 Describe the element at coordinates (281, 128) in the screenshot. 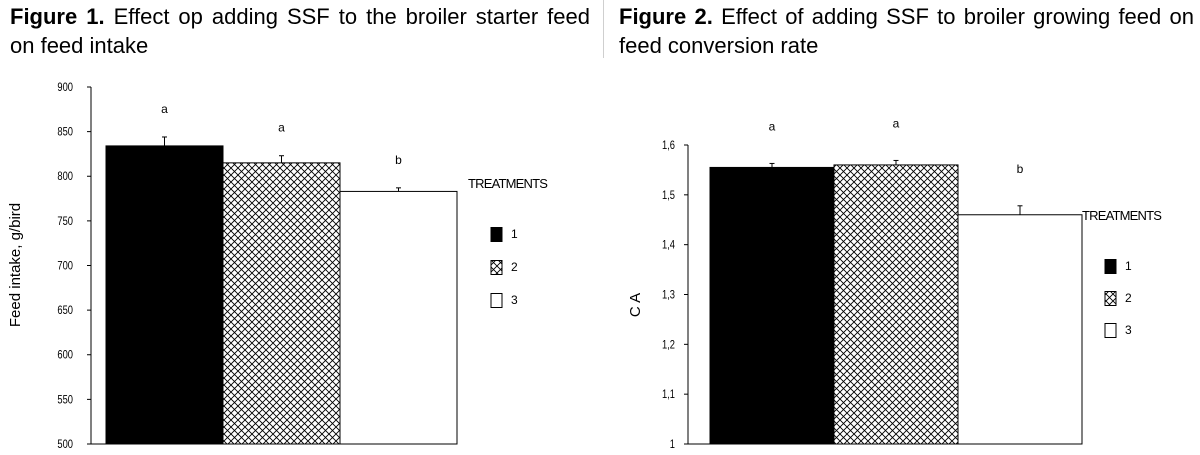

I see `figure-1-significance-label-2: a` at that location.